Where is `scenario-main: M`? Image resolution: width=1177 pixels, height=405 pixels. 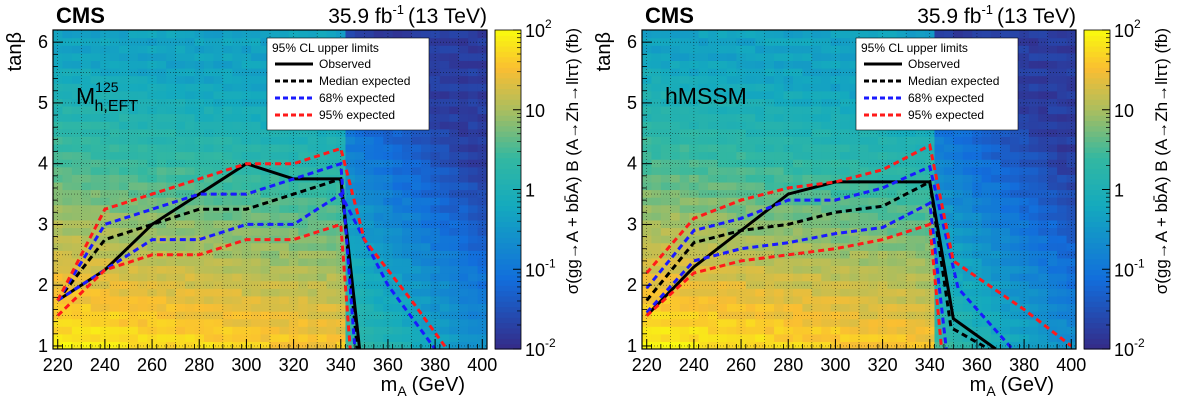
scenario-main: M is located at coordinates (85, 96).